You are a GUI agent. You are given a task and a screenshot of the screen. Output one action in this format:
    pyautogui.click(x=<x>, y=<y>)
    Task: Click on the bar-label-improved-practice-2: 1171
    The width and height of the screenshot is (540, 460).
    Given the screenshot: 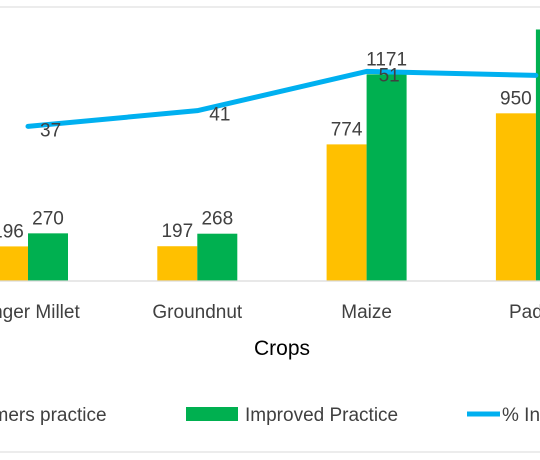 What is the action you would take?
    pyautogui.click(x=386, y=59)
    